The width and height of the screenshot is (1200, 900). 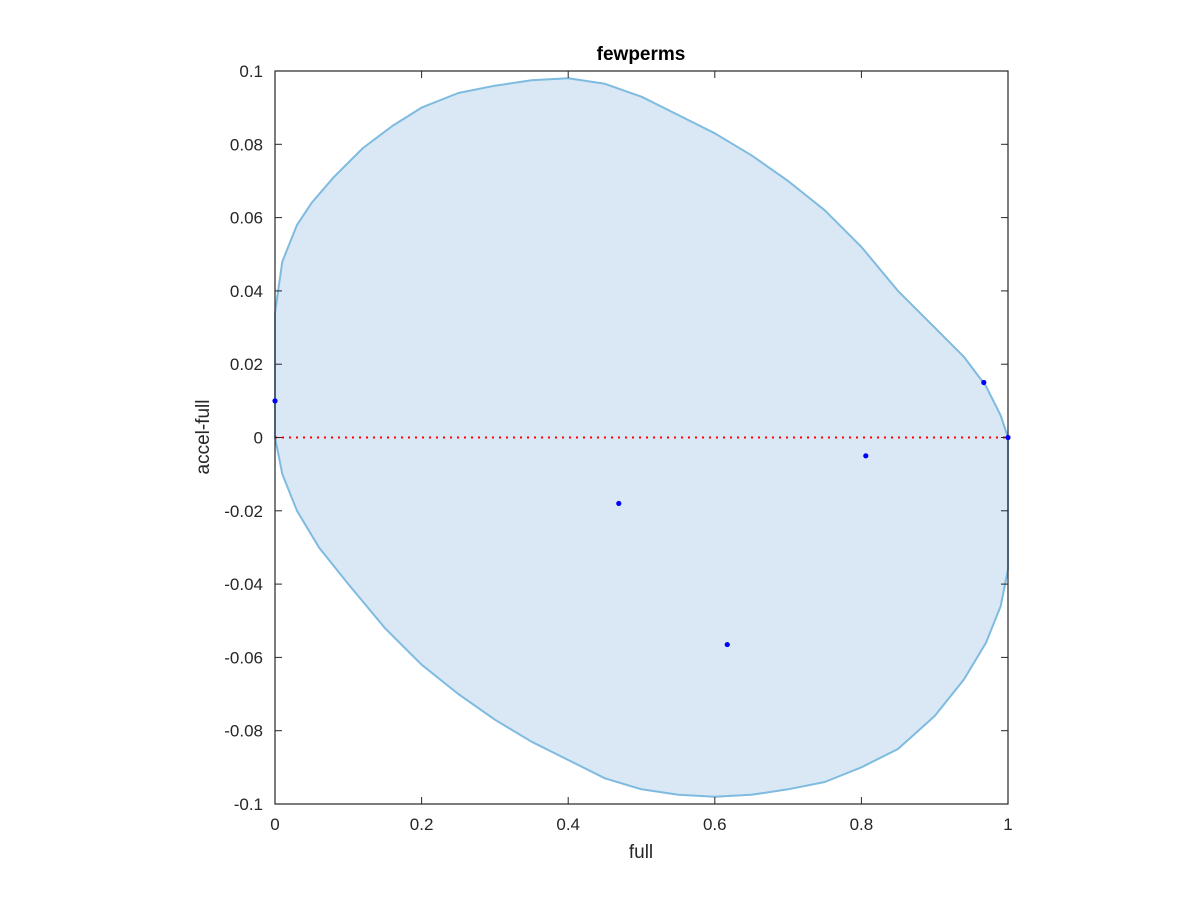 What do you see at coordinates (248, 804) in the screenshot?
I see `y-tick-label: -0.1` at bounding box center [248, 804].